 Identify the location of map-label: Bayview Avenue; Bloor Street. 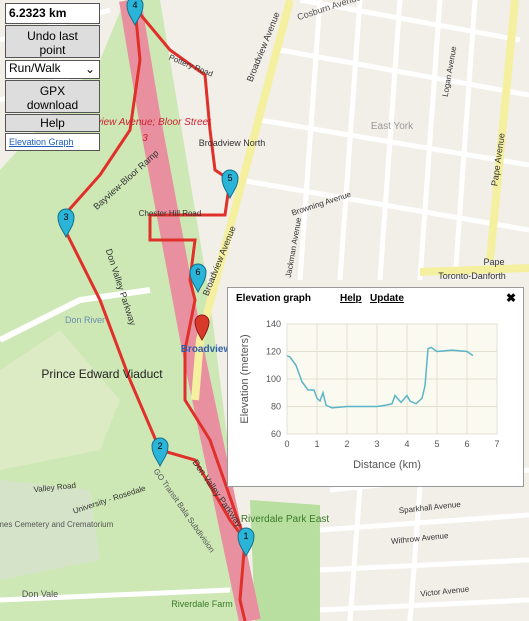
(145, 122).